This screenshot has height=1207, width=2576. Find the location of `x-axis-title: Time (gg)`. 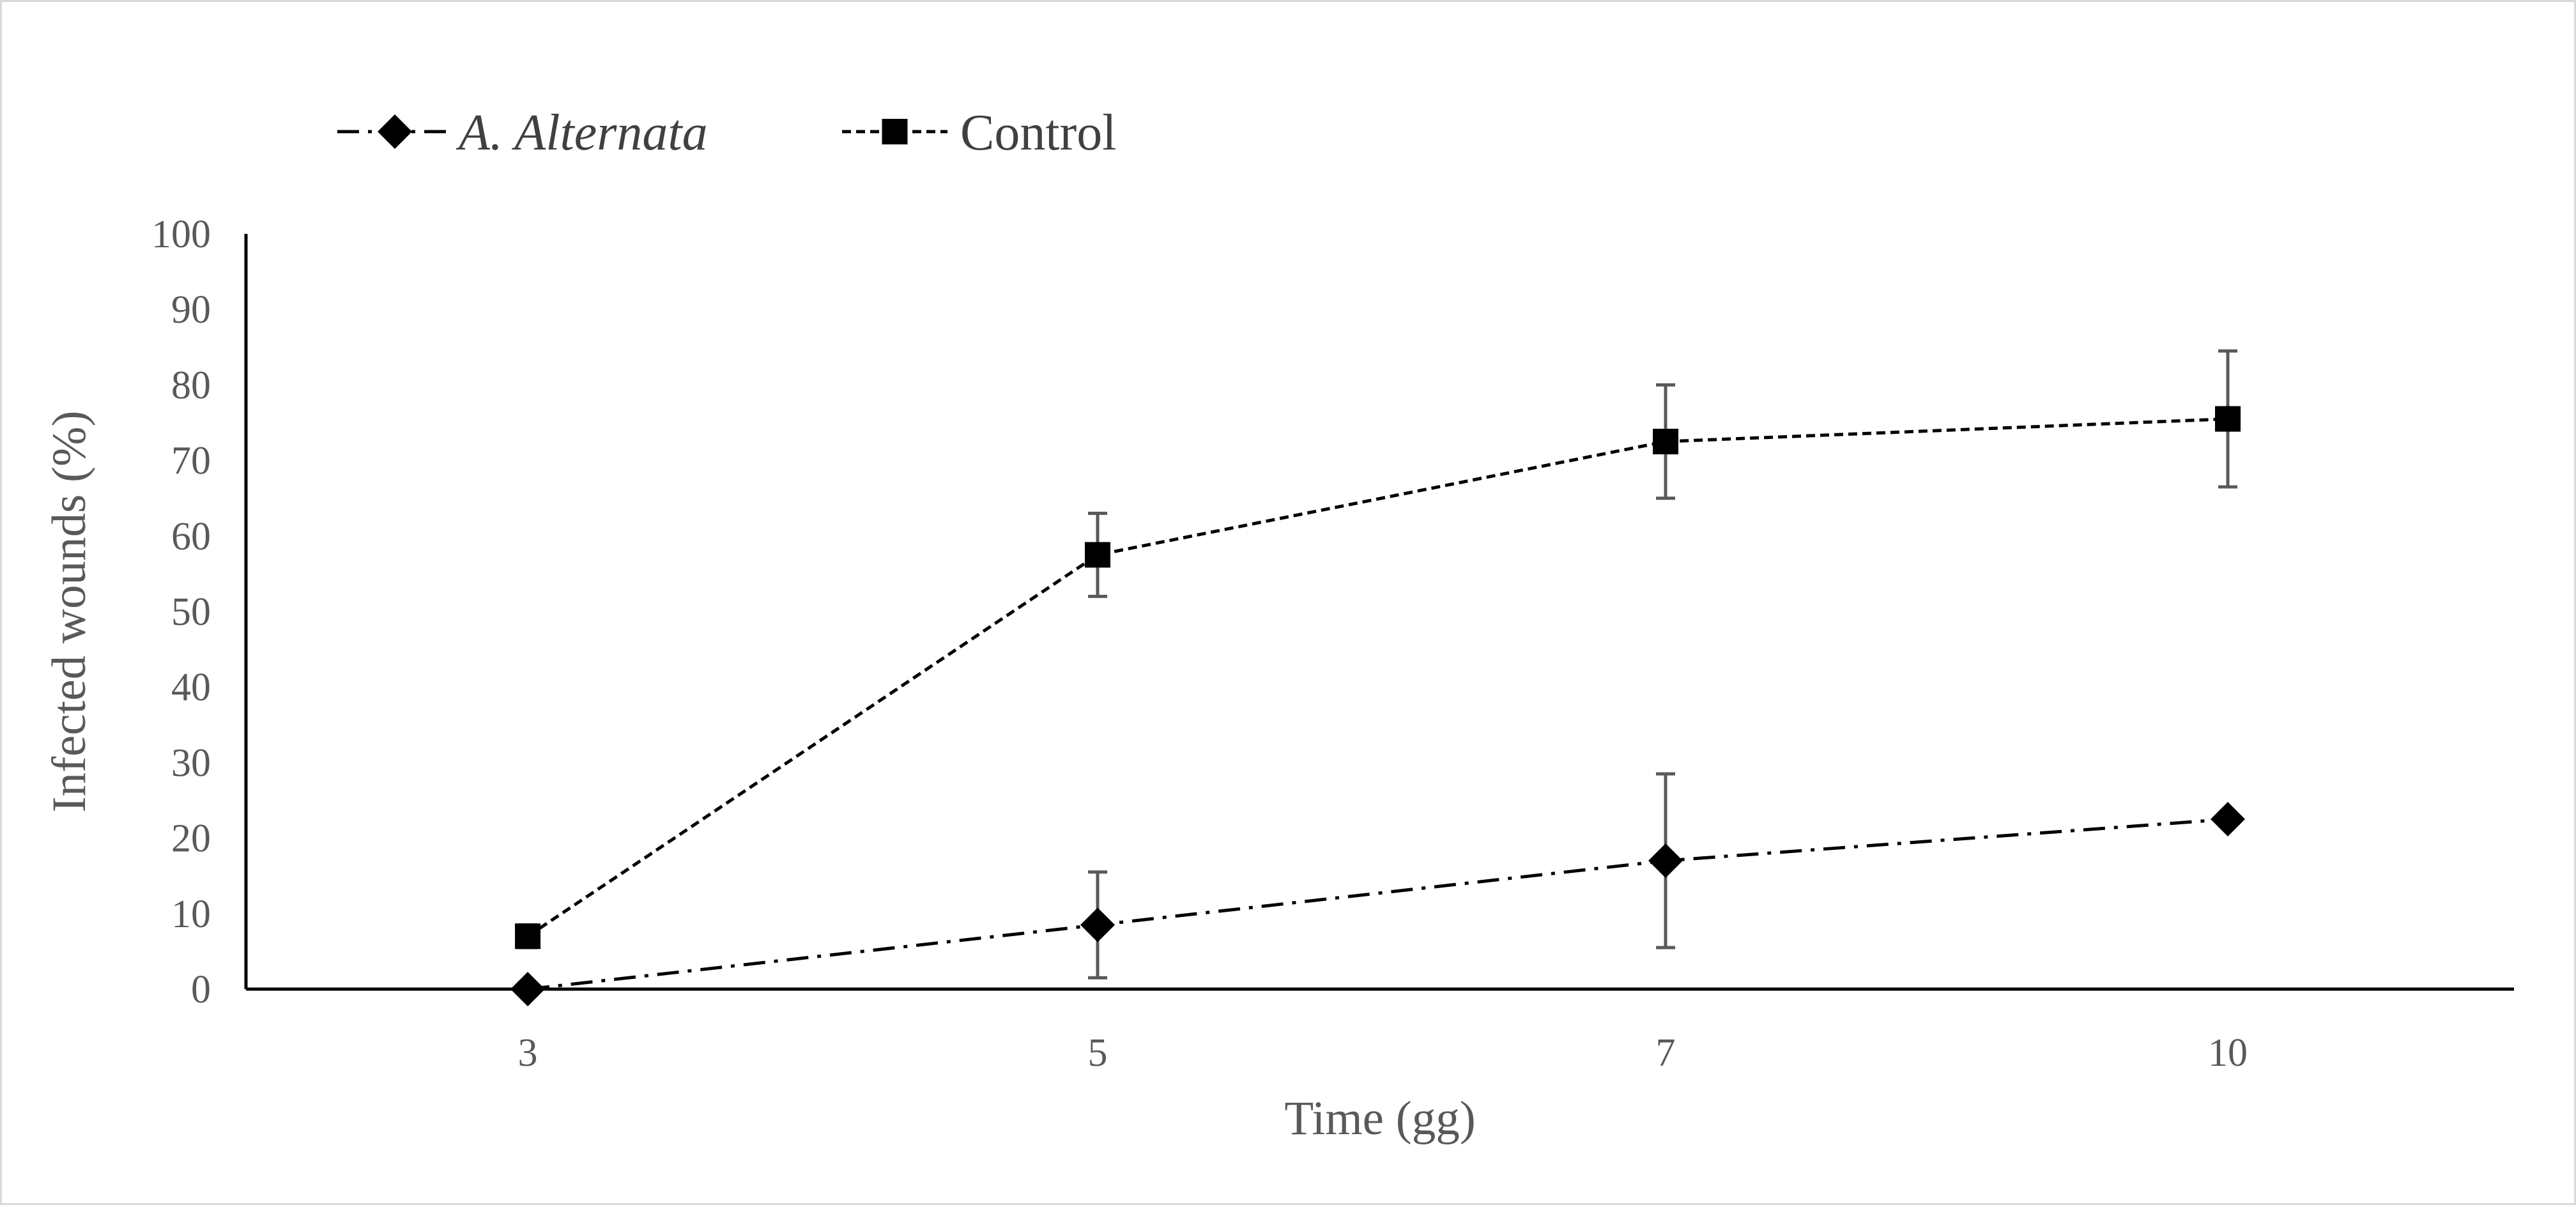

x-axis-title: Time (gg) is located at coordinates (1379, 1118).